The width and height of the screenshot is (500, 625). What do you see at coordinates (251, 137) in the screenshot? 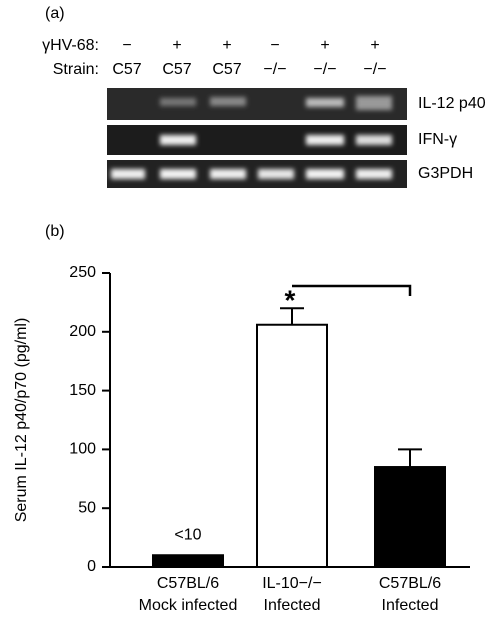
I see `gel-bands` at bounding box center [251, 137].